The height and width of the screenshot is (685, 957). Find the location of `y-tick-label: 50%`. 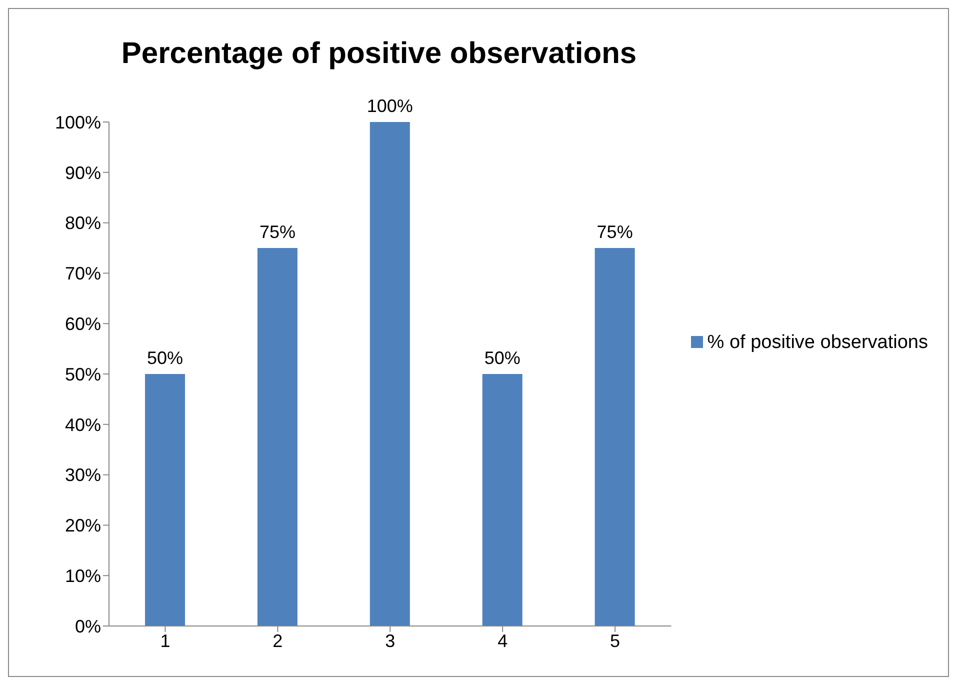

y-tick-label: 50% is located at coordinates (82, 374).